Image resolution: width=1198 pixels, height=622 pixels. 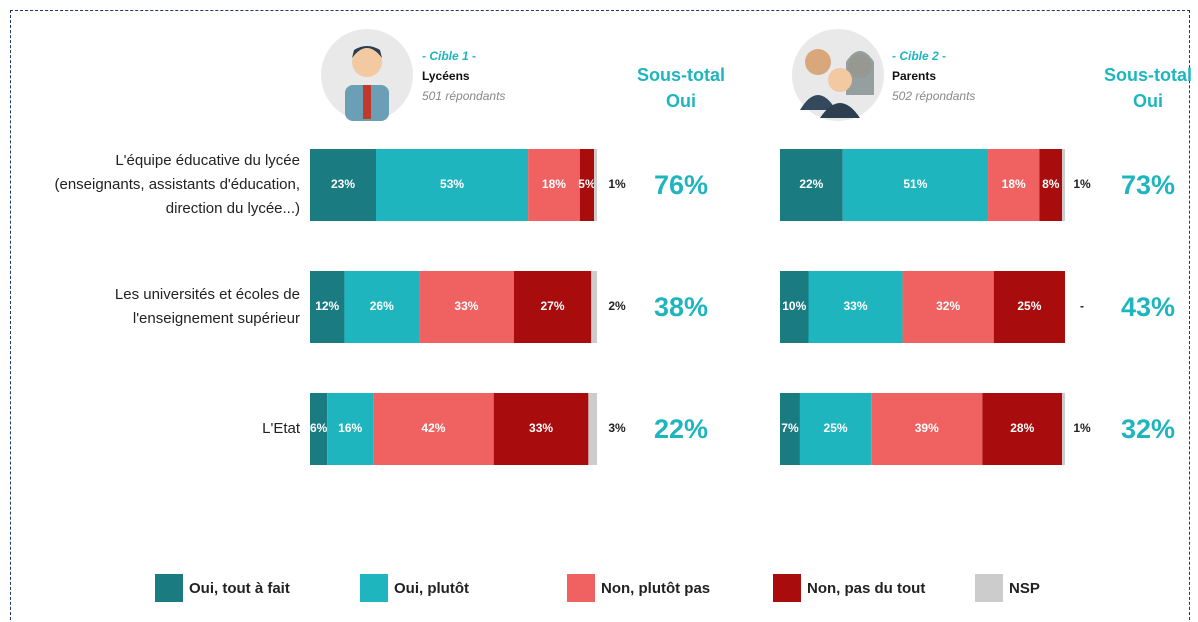 What do you see at coordinates (1148, 185) in the screenshot?
I see `subtotal-value: 73%` at bounding box center [1148, 185].